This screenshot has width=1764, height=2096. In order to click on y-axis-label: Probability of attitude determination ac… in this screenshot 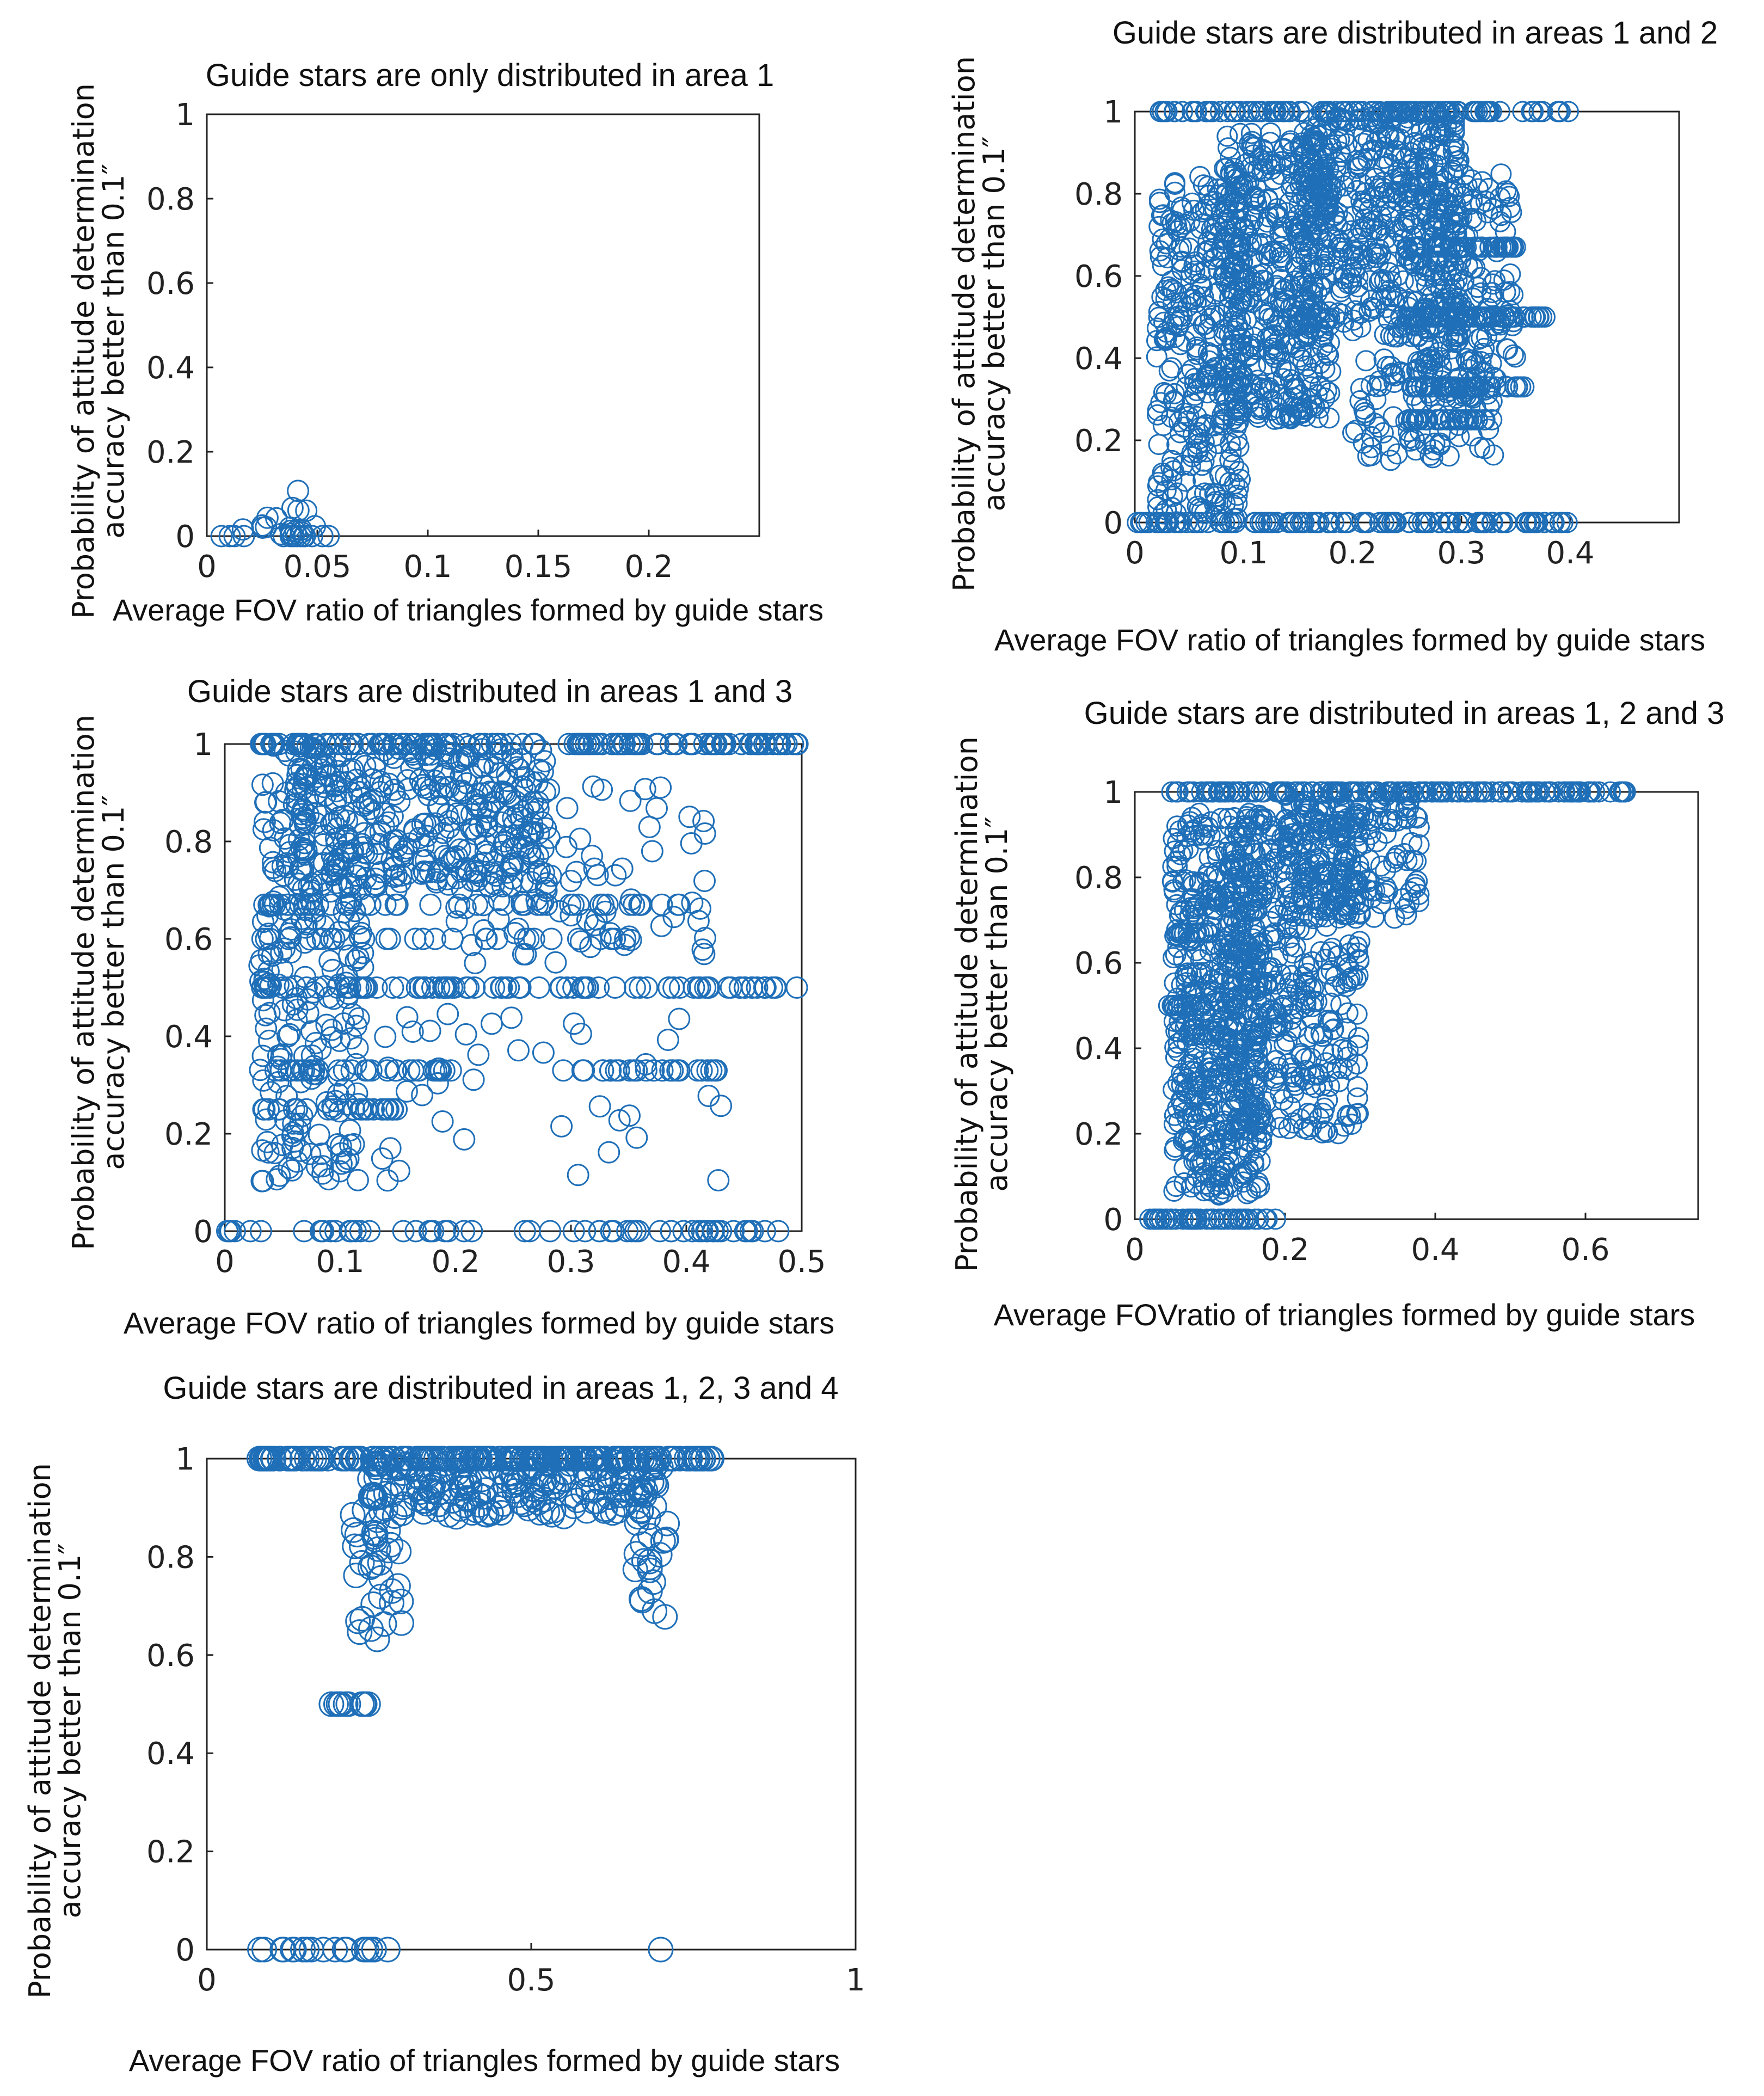, I will do `click(98, 351)`.